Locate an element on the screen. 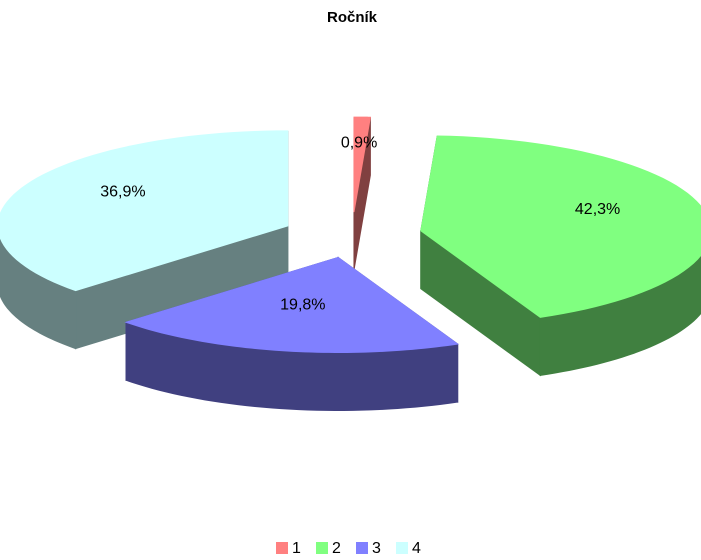 Image resolution: width=701 pixels, height=560 pixels. data-label: 36,9% is located at coordinates (122, 192).